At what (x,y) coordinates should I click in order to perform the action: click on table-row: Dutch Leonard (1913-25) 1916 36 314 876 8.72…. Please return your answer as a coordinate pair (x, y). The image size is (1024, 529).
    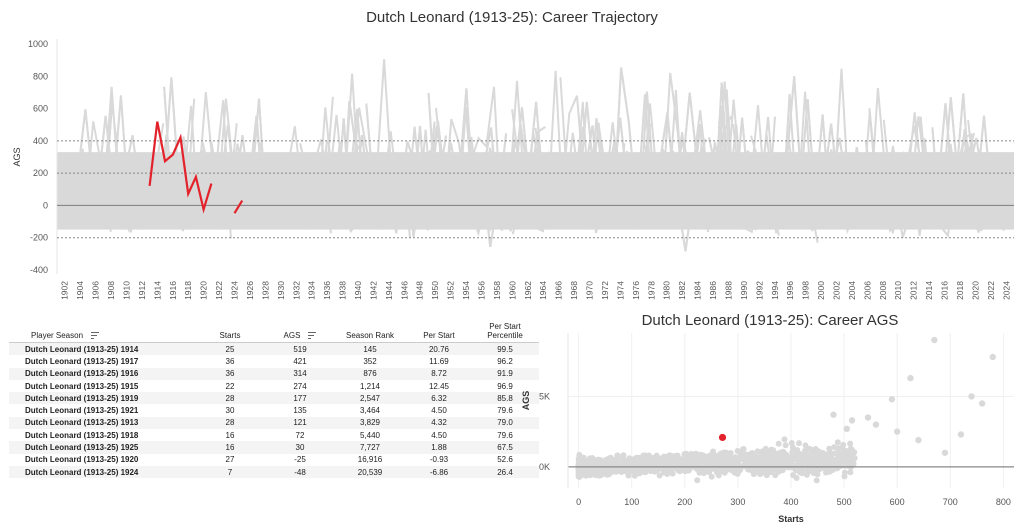
    Looking at the image, I should click on (274, 373).